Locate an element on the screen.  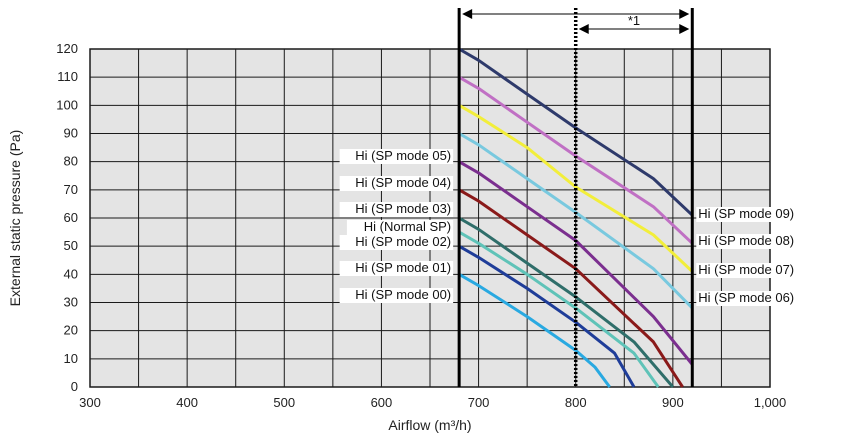
series-label: Hi (SP mode 08) is located at coordinates (746, 240).